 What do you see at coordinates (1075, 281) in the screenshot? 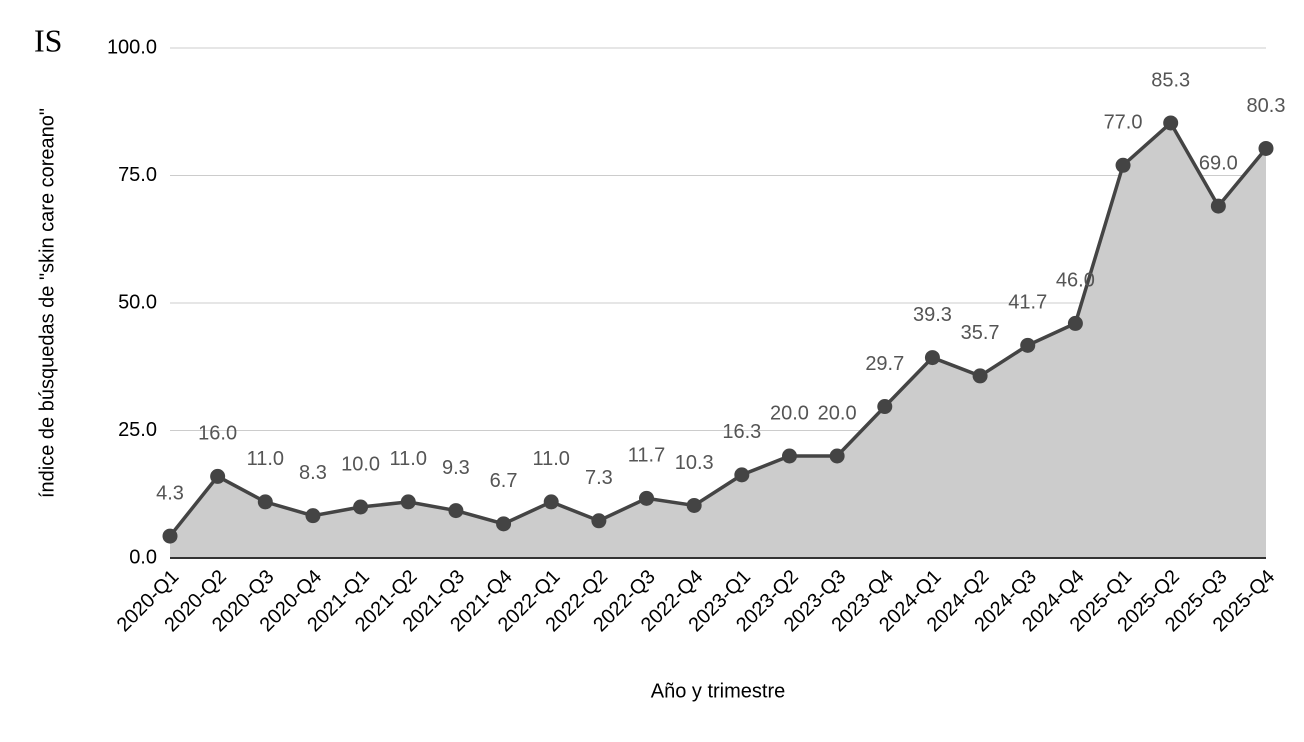
I see `data-label: 46.0` at bounding box center [1075, 281].